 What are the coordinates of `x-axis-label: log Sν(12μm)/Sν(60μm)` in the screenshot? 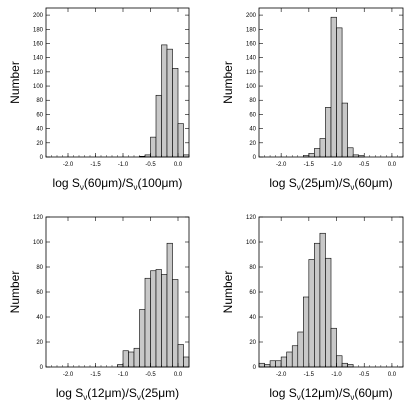 It's located at (330, 394).